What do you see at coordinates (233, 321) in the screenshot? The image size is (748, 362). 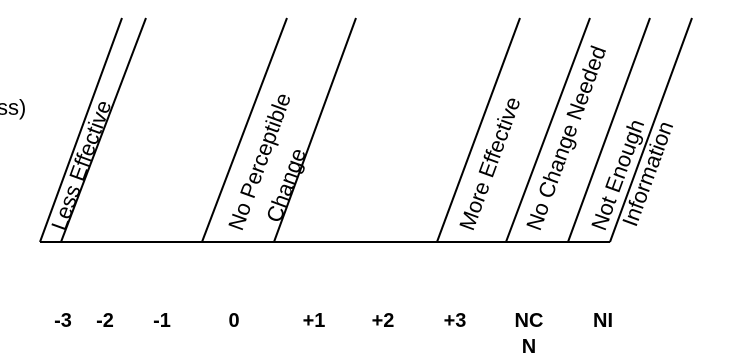 I see `score-zero: 0` at bounding box center [233, 321].